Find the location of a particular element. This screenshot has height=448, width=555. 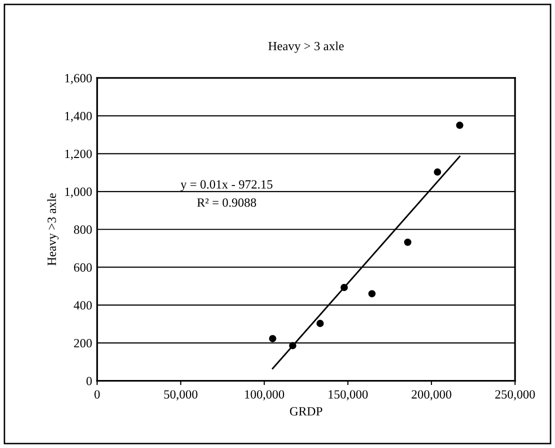

x-tick-label: 100,000 is located at coordinates (264, 395).